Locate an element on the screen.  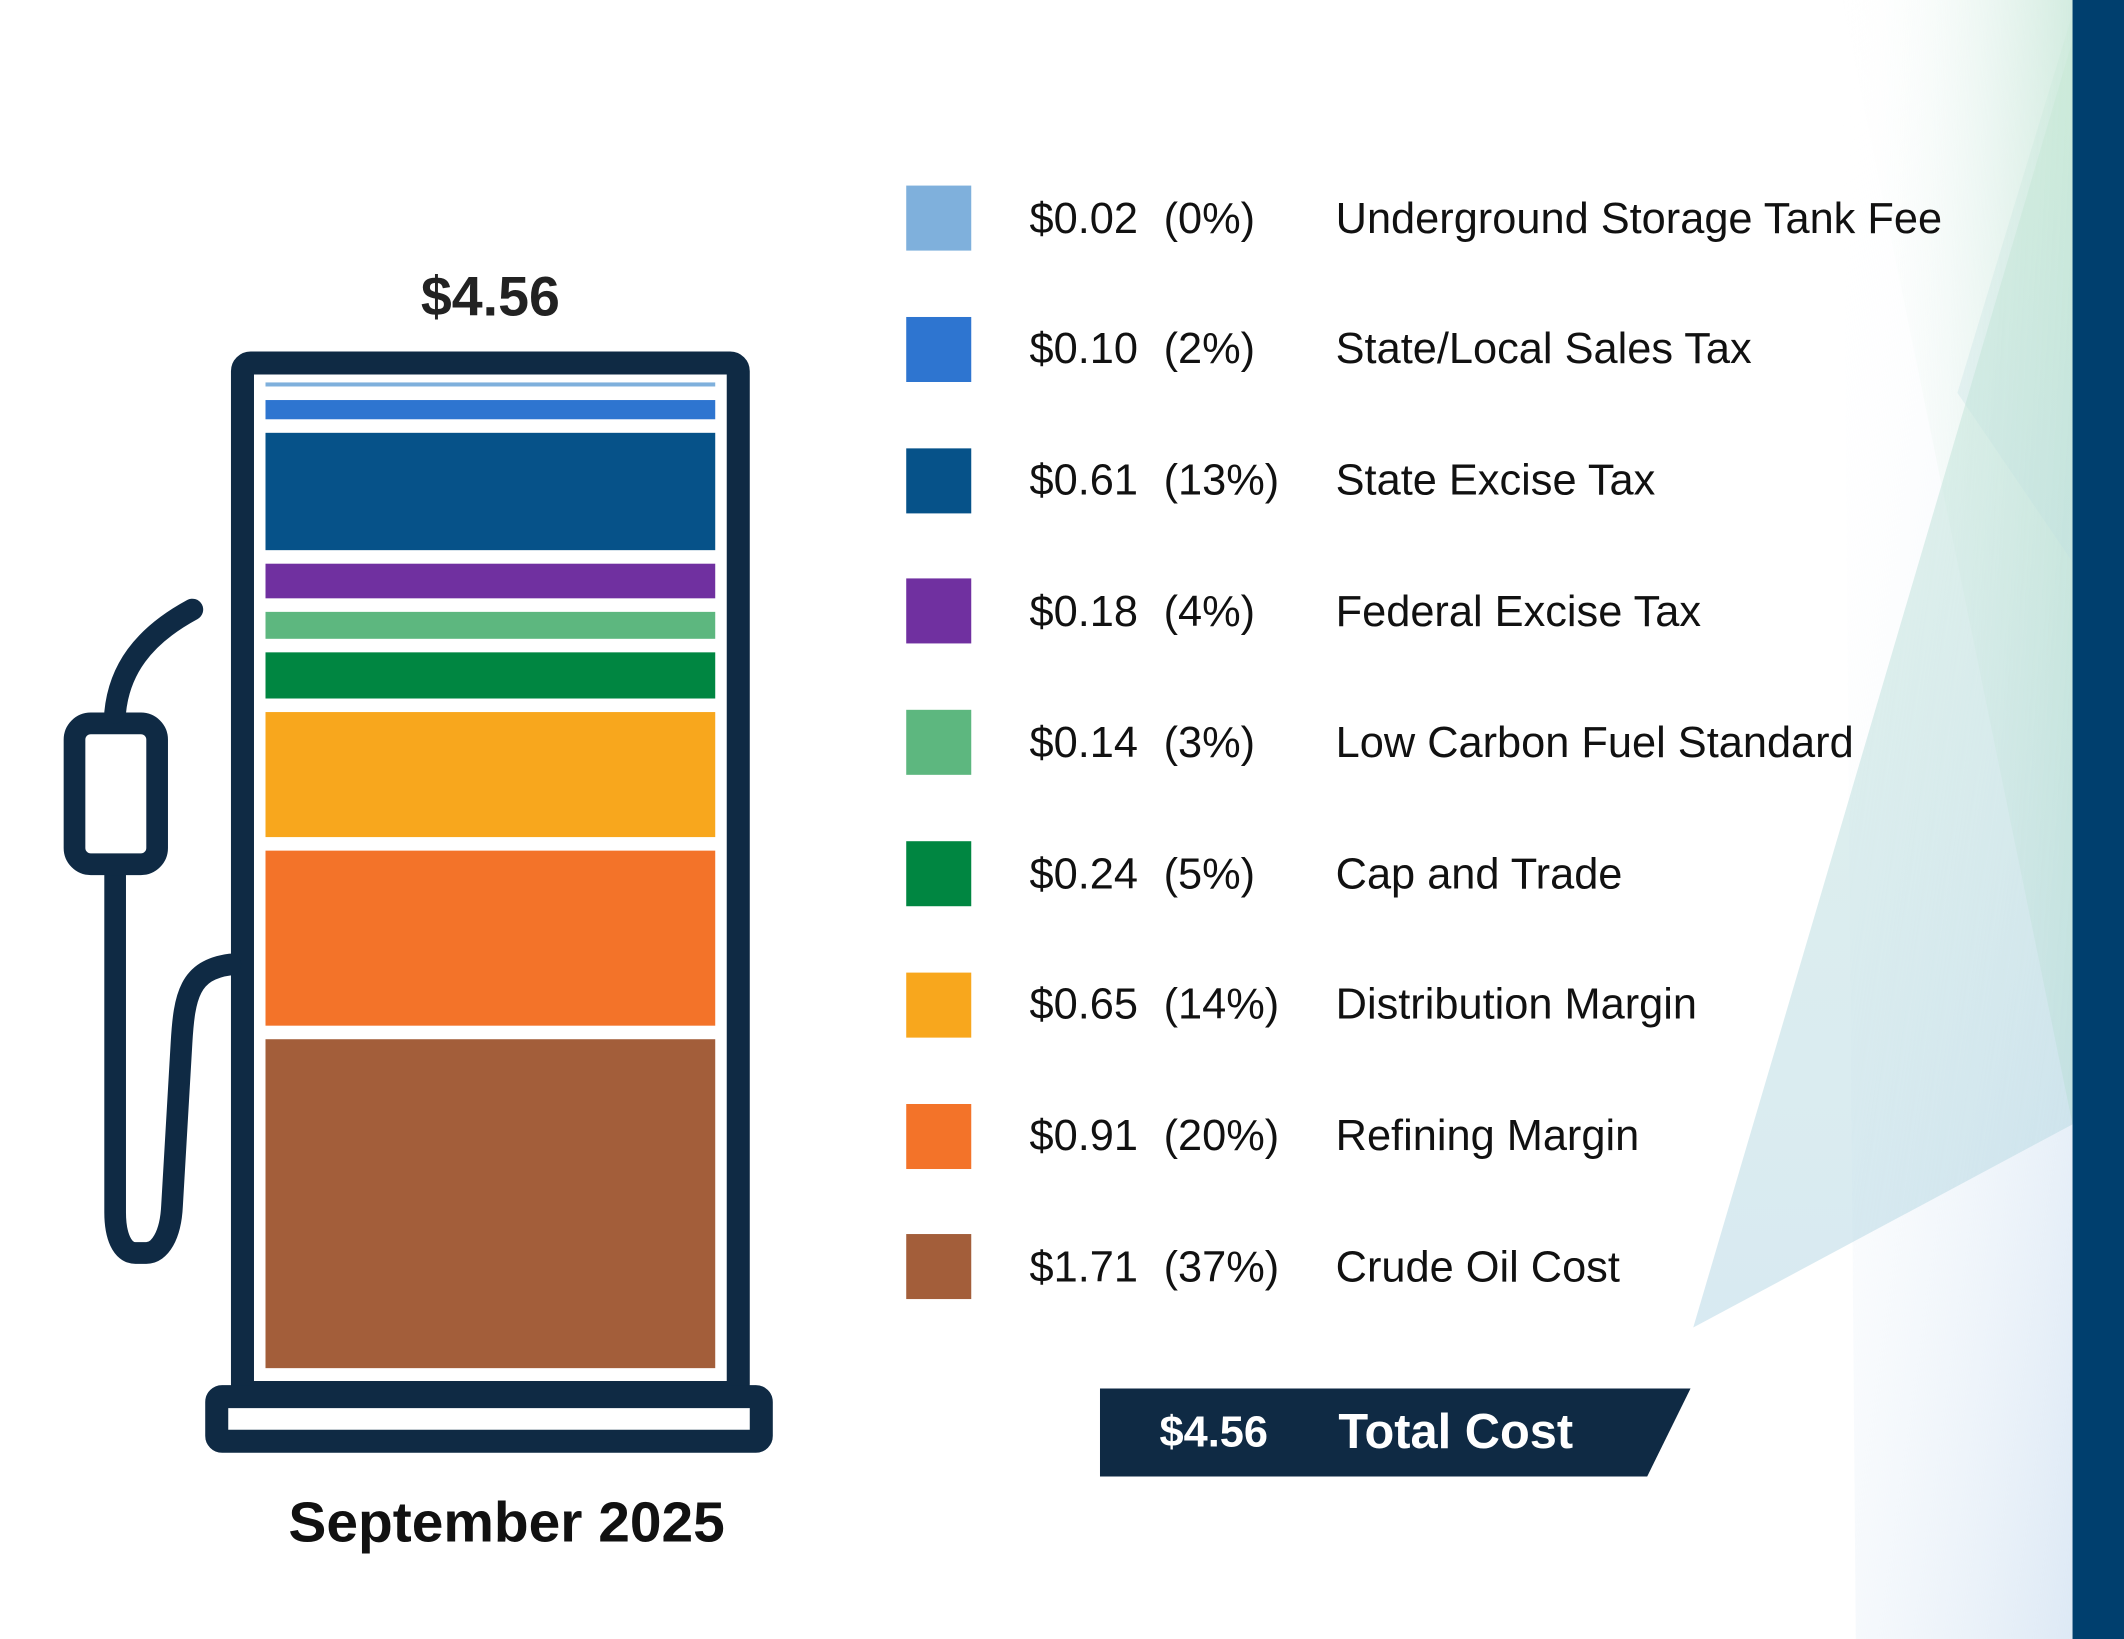
legend-percent: (5%) is located at coordinates (1209, 873).